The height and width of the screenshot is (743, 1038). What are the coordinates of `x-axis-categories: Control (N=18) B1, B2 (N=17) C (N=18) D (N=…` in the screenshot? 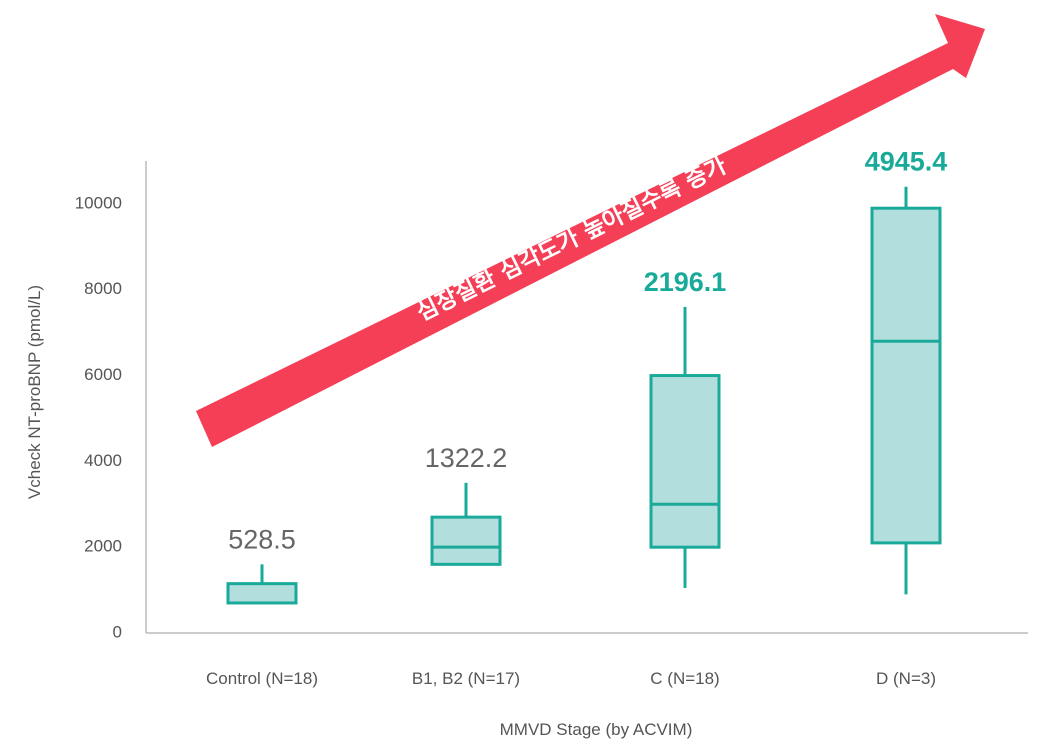 It's located at (571, 678).